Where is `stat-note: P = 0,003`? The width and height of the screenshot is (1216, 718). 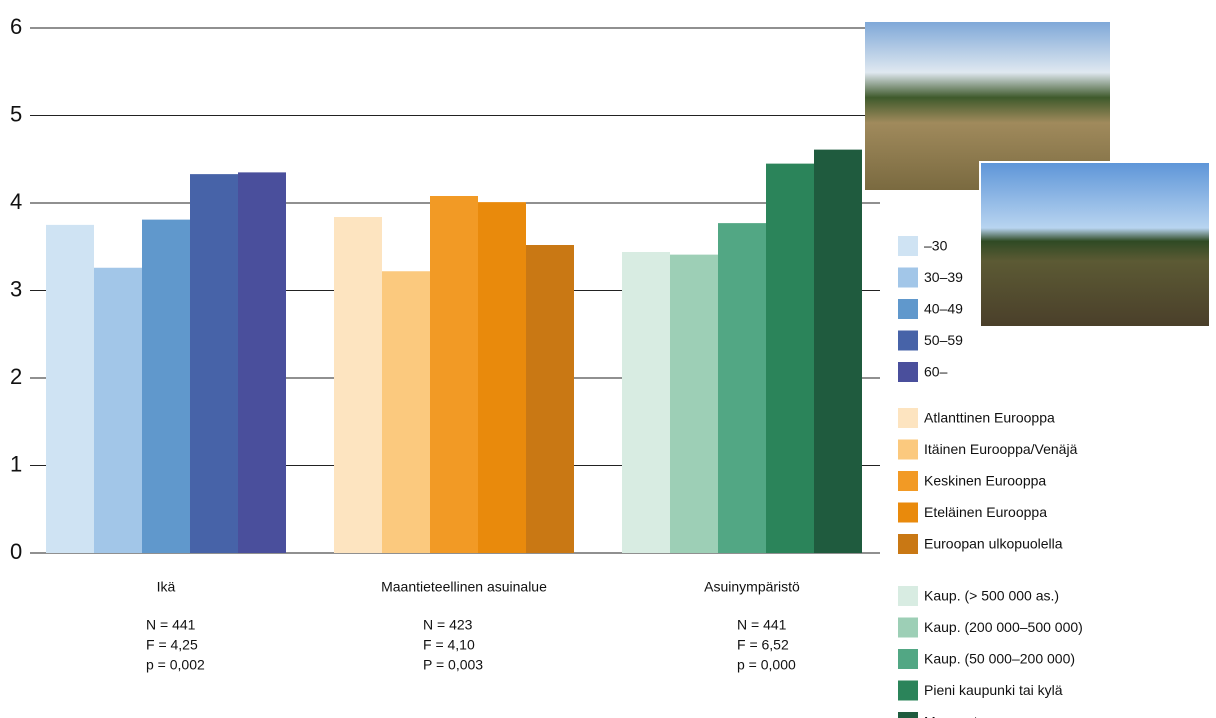
stat-note: P = 0,003 is located at coordinates (453, 665).